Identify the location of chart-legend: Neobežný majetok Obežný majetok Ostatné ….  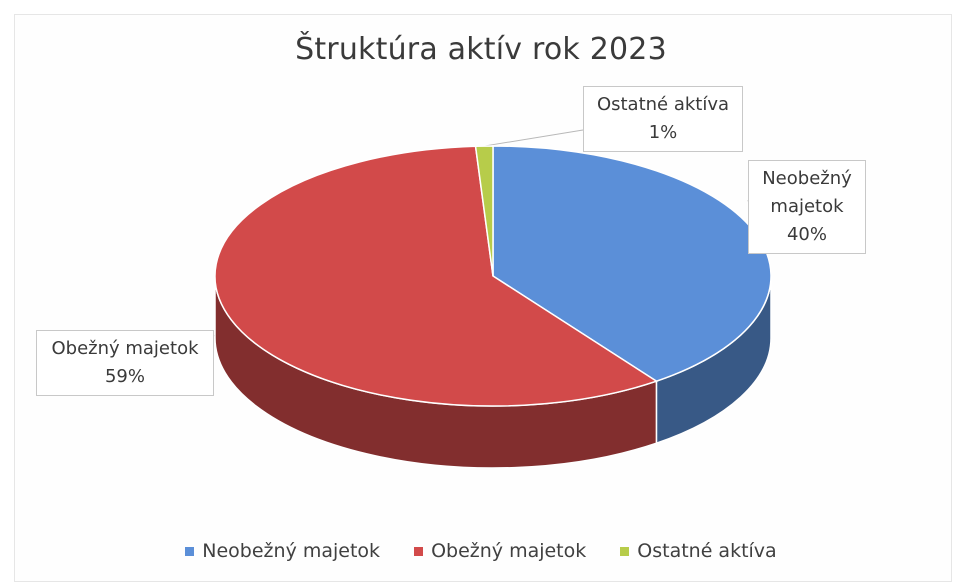
(481, 551).